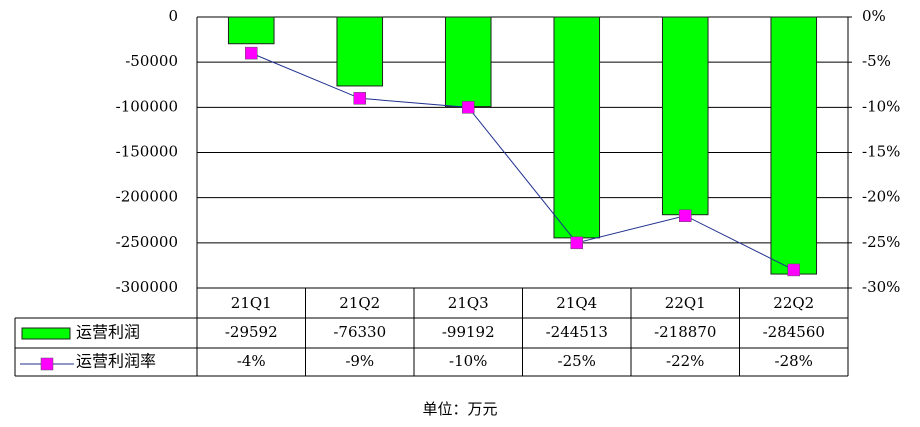 The width and height of the screenshot is (920, 427). I want to click on table-value: -284560, so click(794, 332).